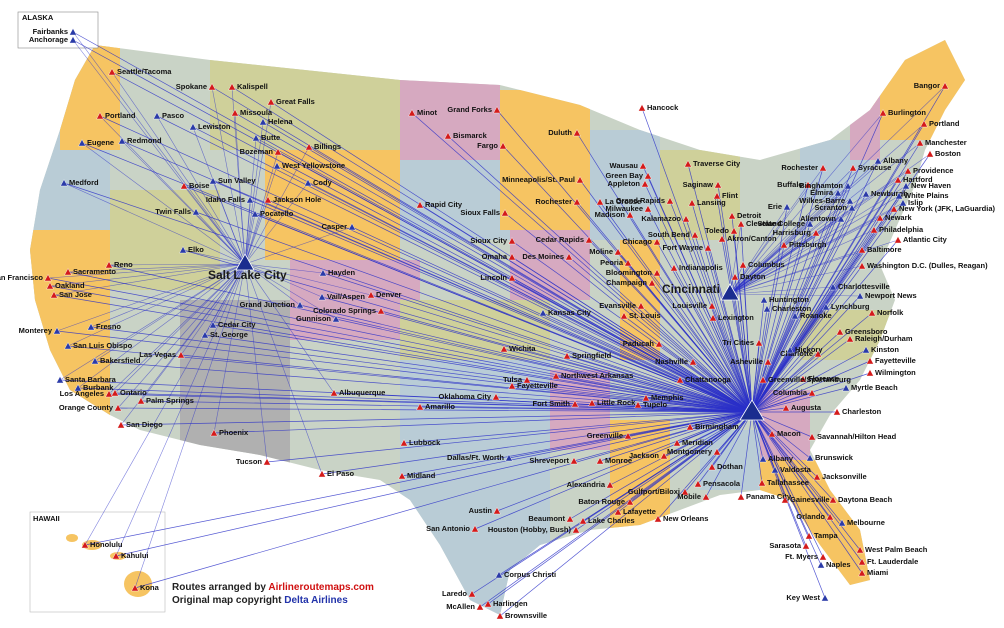 This screenshot has width=1004, height=628. Describe the element at coordinates (926, 195) in the screenshot. I see `city-label: White Plains` at that location.